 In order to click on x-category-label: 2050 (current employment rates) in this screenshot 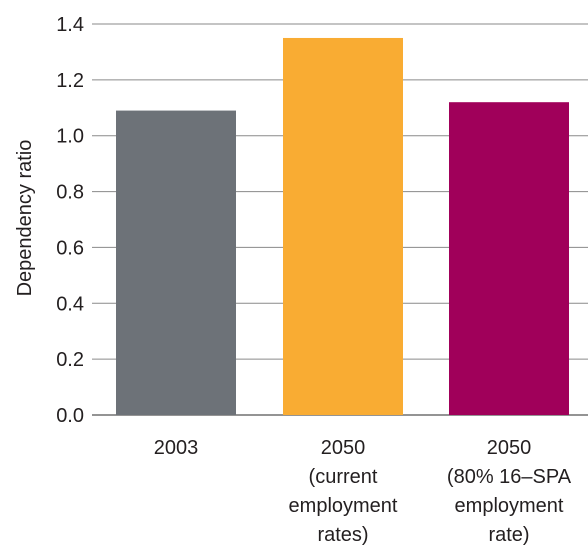, I will do `click(343, 491)`.